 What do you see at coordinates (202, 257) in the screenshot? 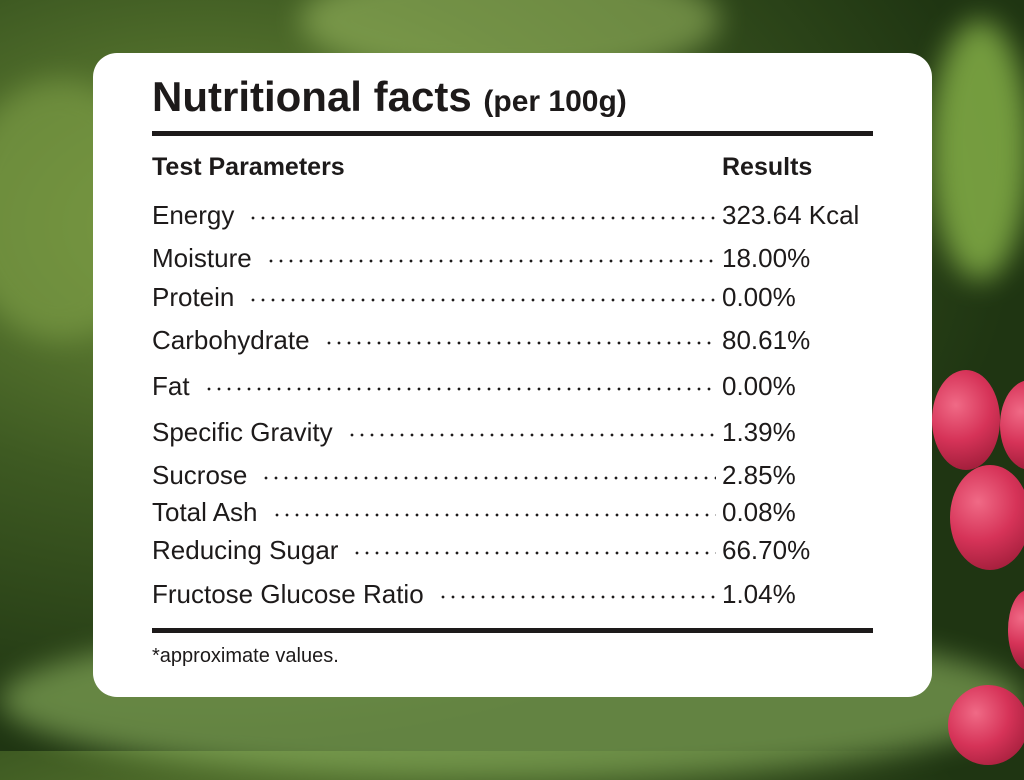
I see `parameter: Moisture` at bounding box center [202, 257].